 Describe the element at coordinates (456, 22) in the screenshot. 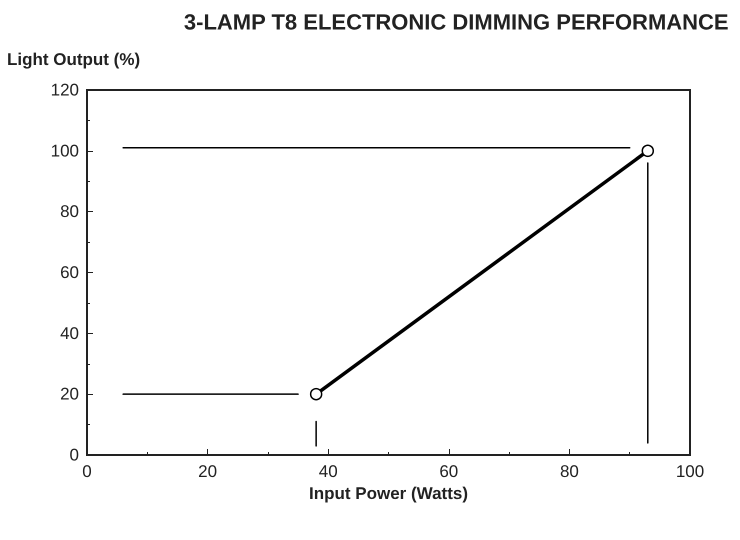

I see `chart-title: 3-LAMP T8 ELECTRONIC DIMMING PERFORMANCE` at that location.